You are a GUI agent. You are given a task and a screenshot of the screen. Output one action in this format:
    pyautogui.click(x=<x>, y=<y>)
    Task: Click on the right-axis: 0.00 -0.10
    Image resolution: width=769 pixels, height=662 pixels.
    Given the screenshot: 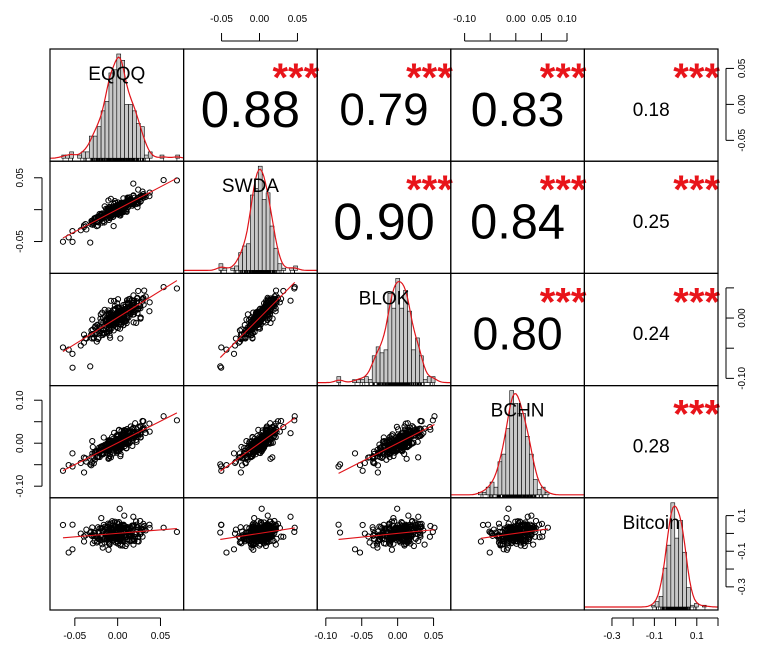 What is the action you would take?
    pyautogui.click(x=736, y=338)
    